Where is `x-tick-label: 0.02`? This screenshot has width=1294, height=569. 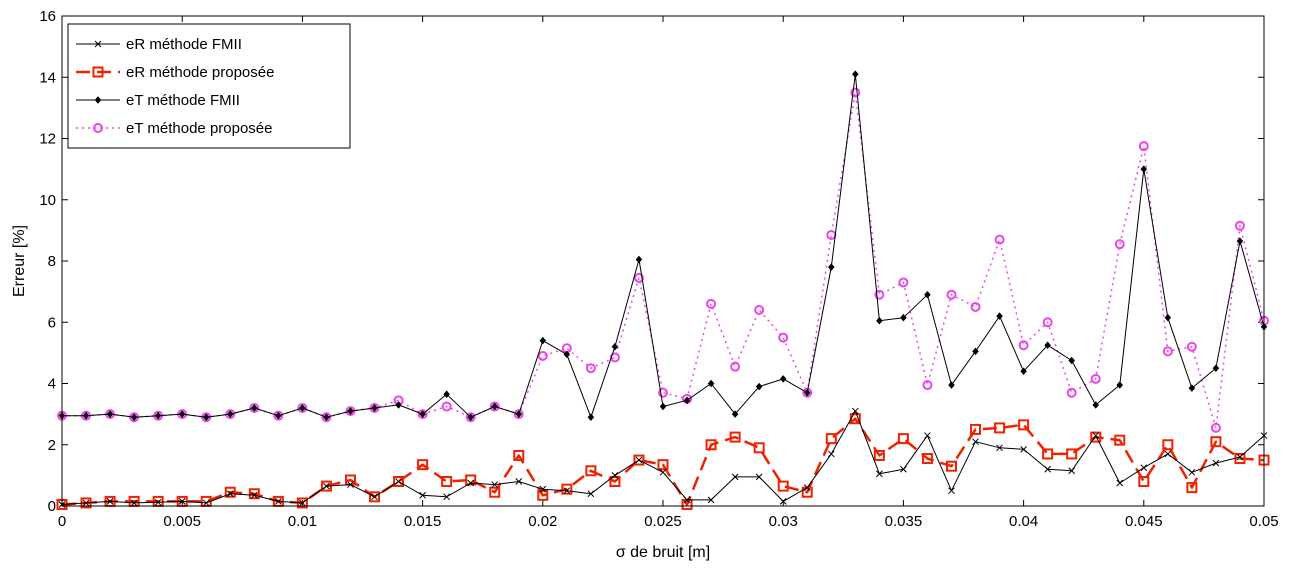 x-tick-label: 0.02 is located at coordinates (542, 521).